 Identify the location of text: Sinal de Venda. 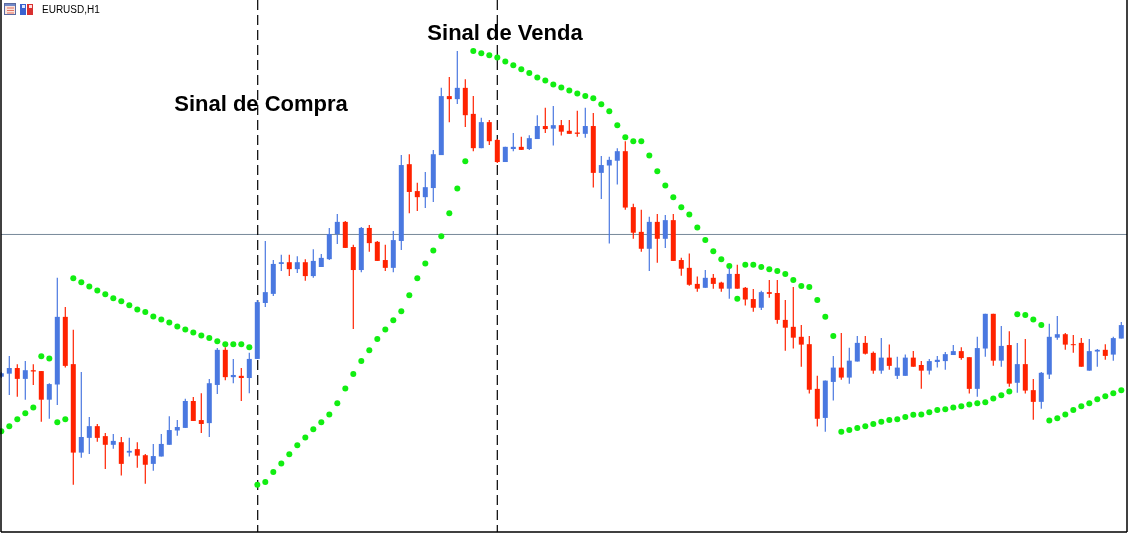
(505, 32).